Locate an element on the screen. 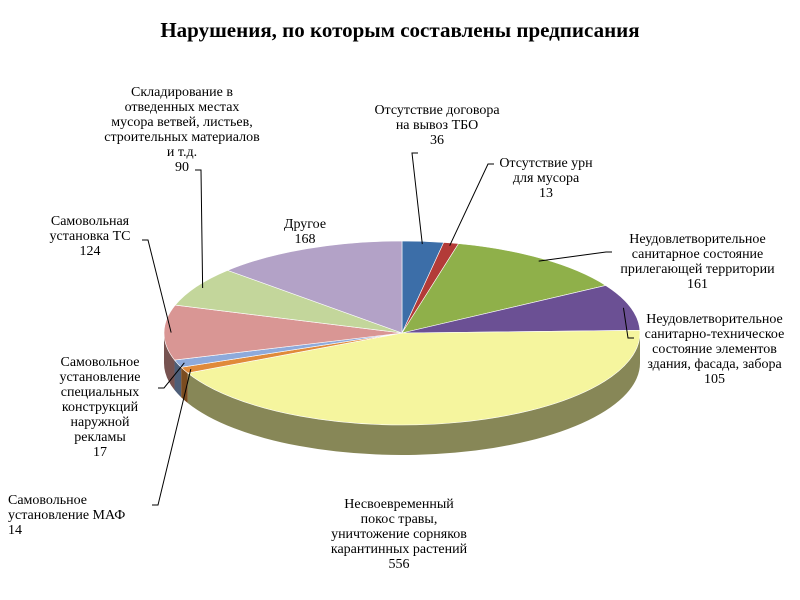 This screenshot has height=600, width=800. slice-label-4-line-3: карантинных растений is located at coordinates (399, 549).